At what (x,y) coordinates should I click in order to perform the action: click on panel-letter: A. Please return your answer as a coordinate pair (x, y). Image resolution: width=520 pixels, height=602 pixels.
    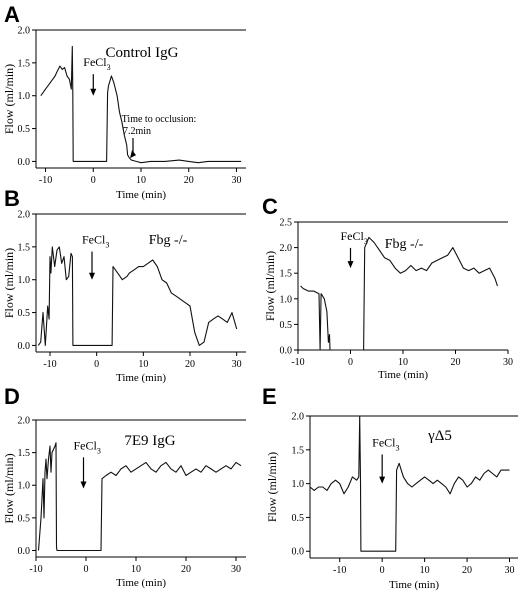
    Looking at the image, I should click on (12, 14).